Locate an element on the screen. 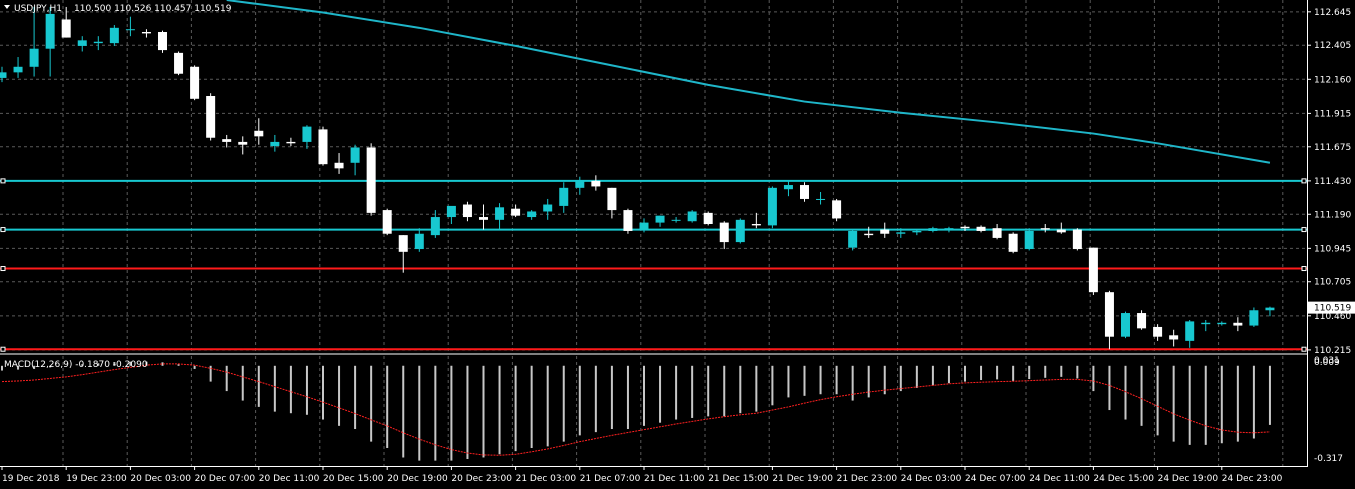 The image size is (1355, 489). time-tick-label: 19 Dec 2018 is located at coordinates (31, 479).